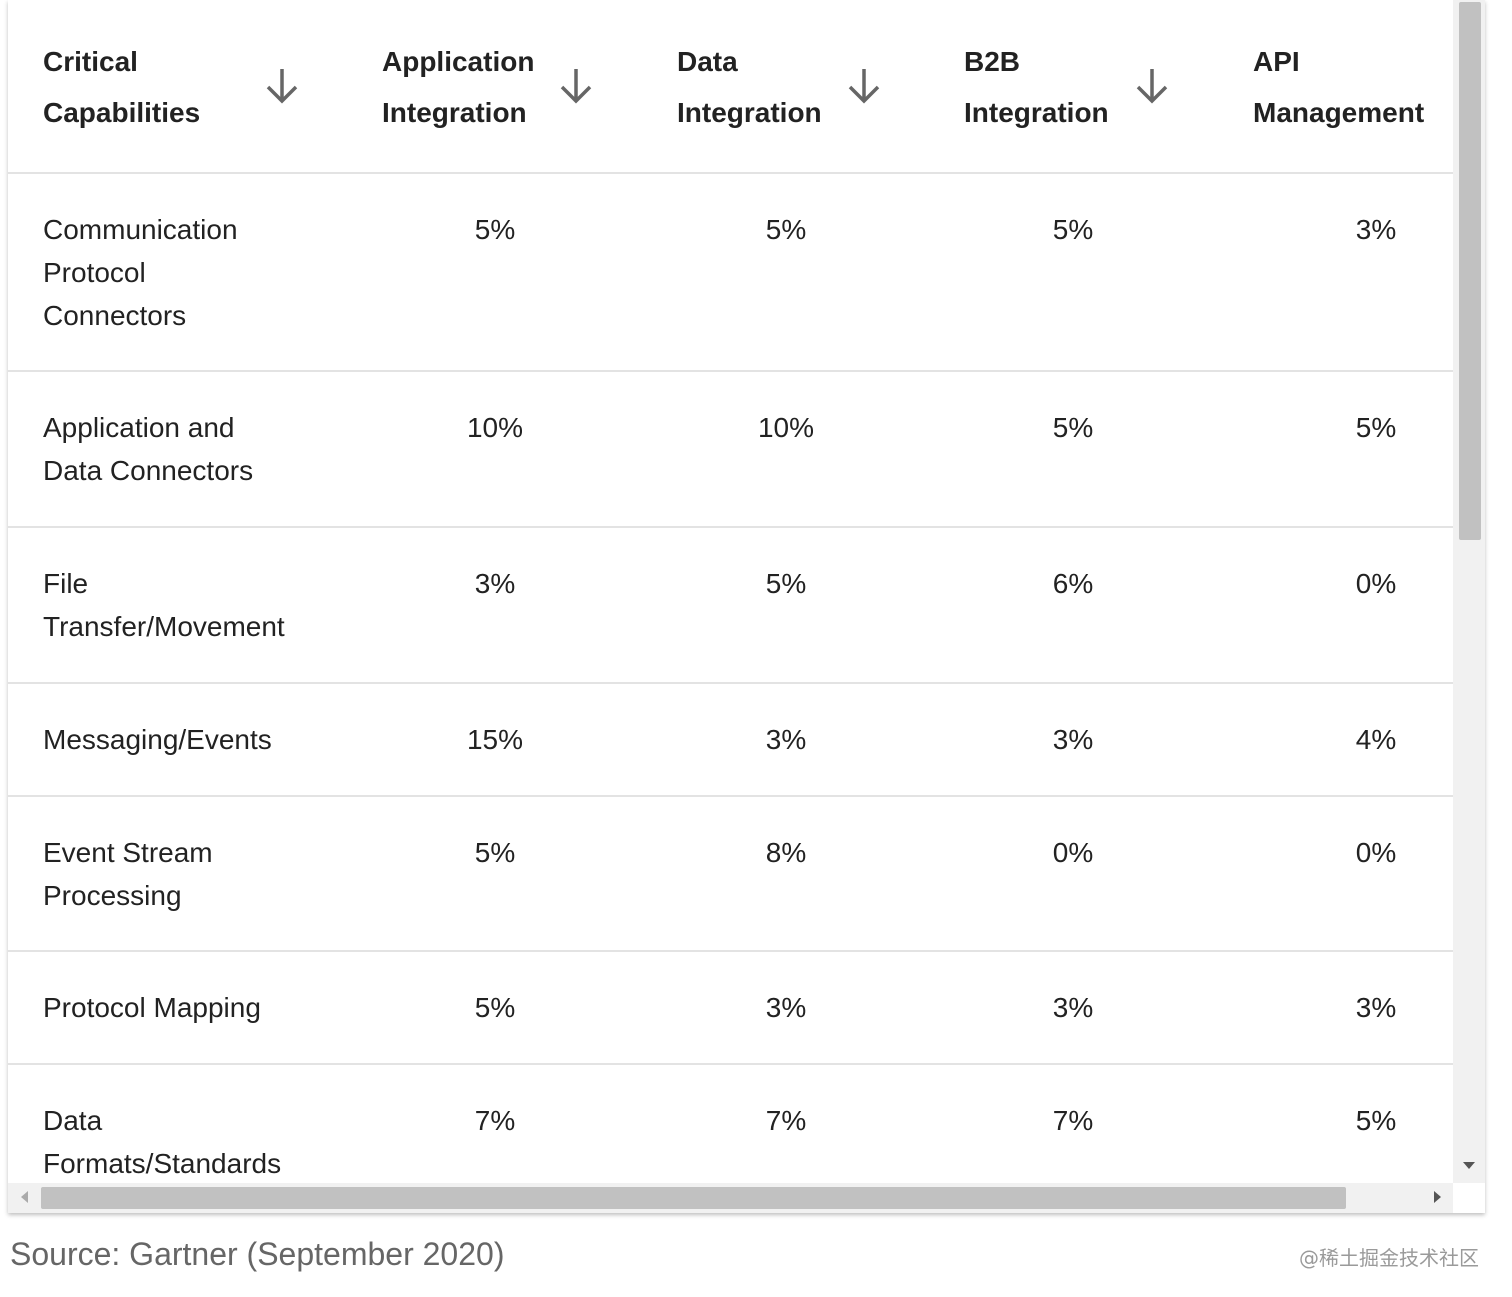 The height and width of the screenshot is (1297, 1512). What do you see at coordinates (73, 1120) in the screenshot?
I see `row-label: Data` at bounding box center [73, 1120].